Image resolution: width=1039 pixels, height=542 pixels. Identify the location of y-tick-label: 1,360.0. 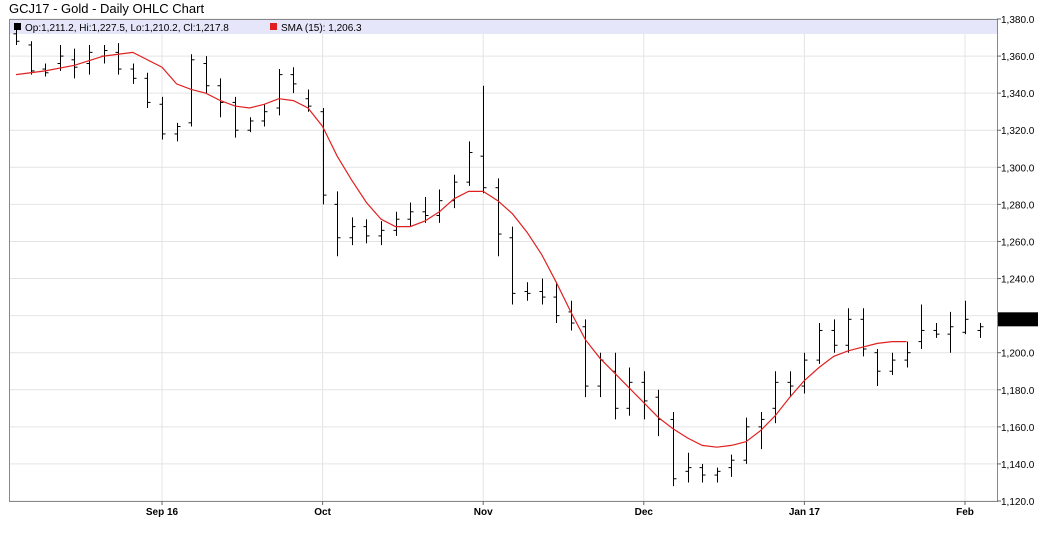
(1018, 57).